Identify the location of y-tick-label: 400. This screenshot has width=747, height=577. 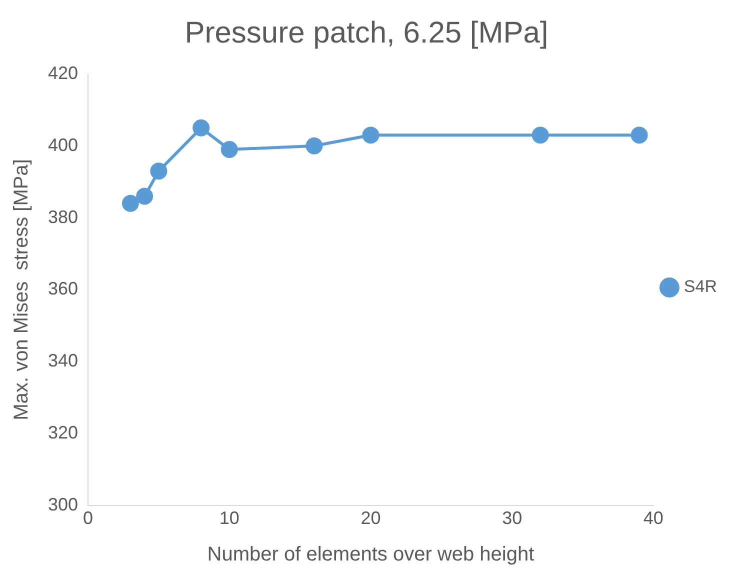
(63, 144).